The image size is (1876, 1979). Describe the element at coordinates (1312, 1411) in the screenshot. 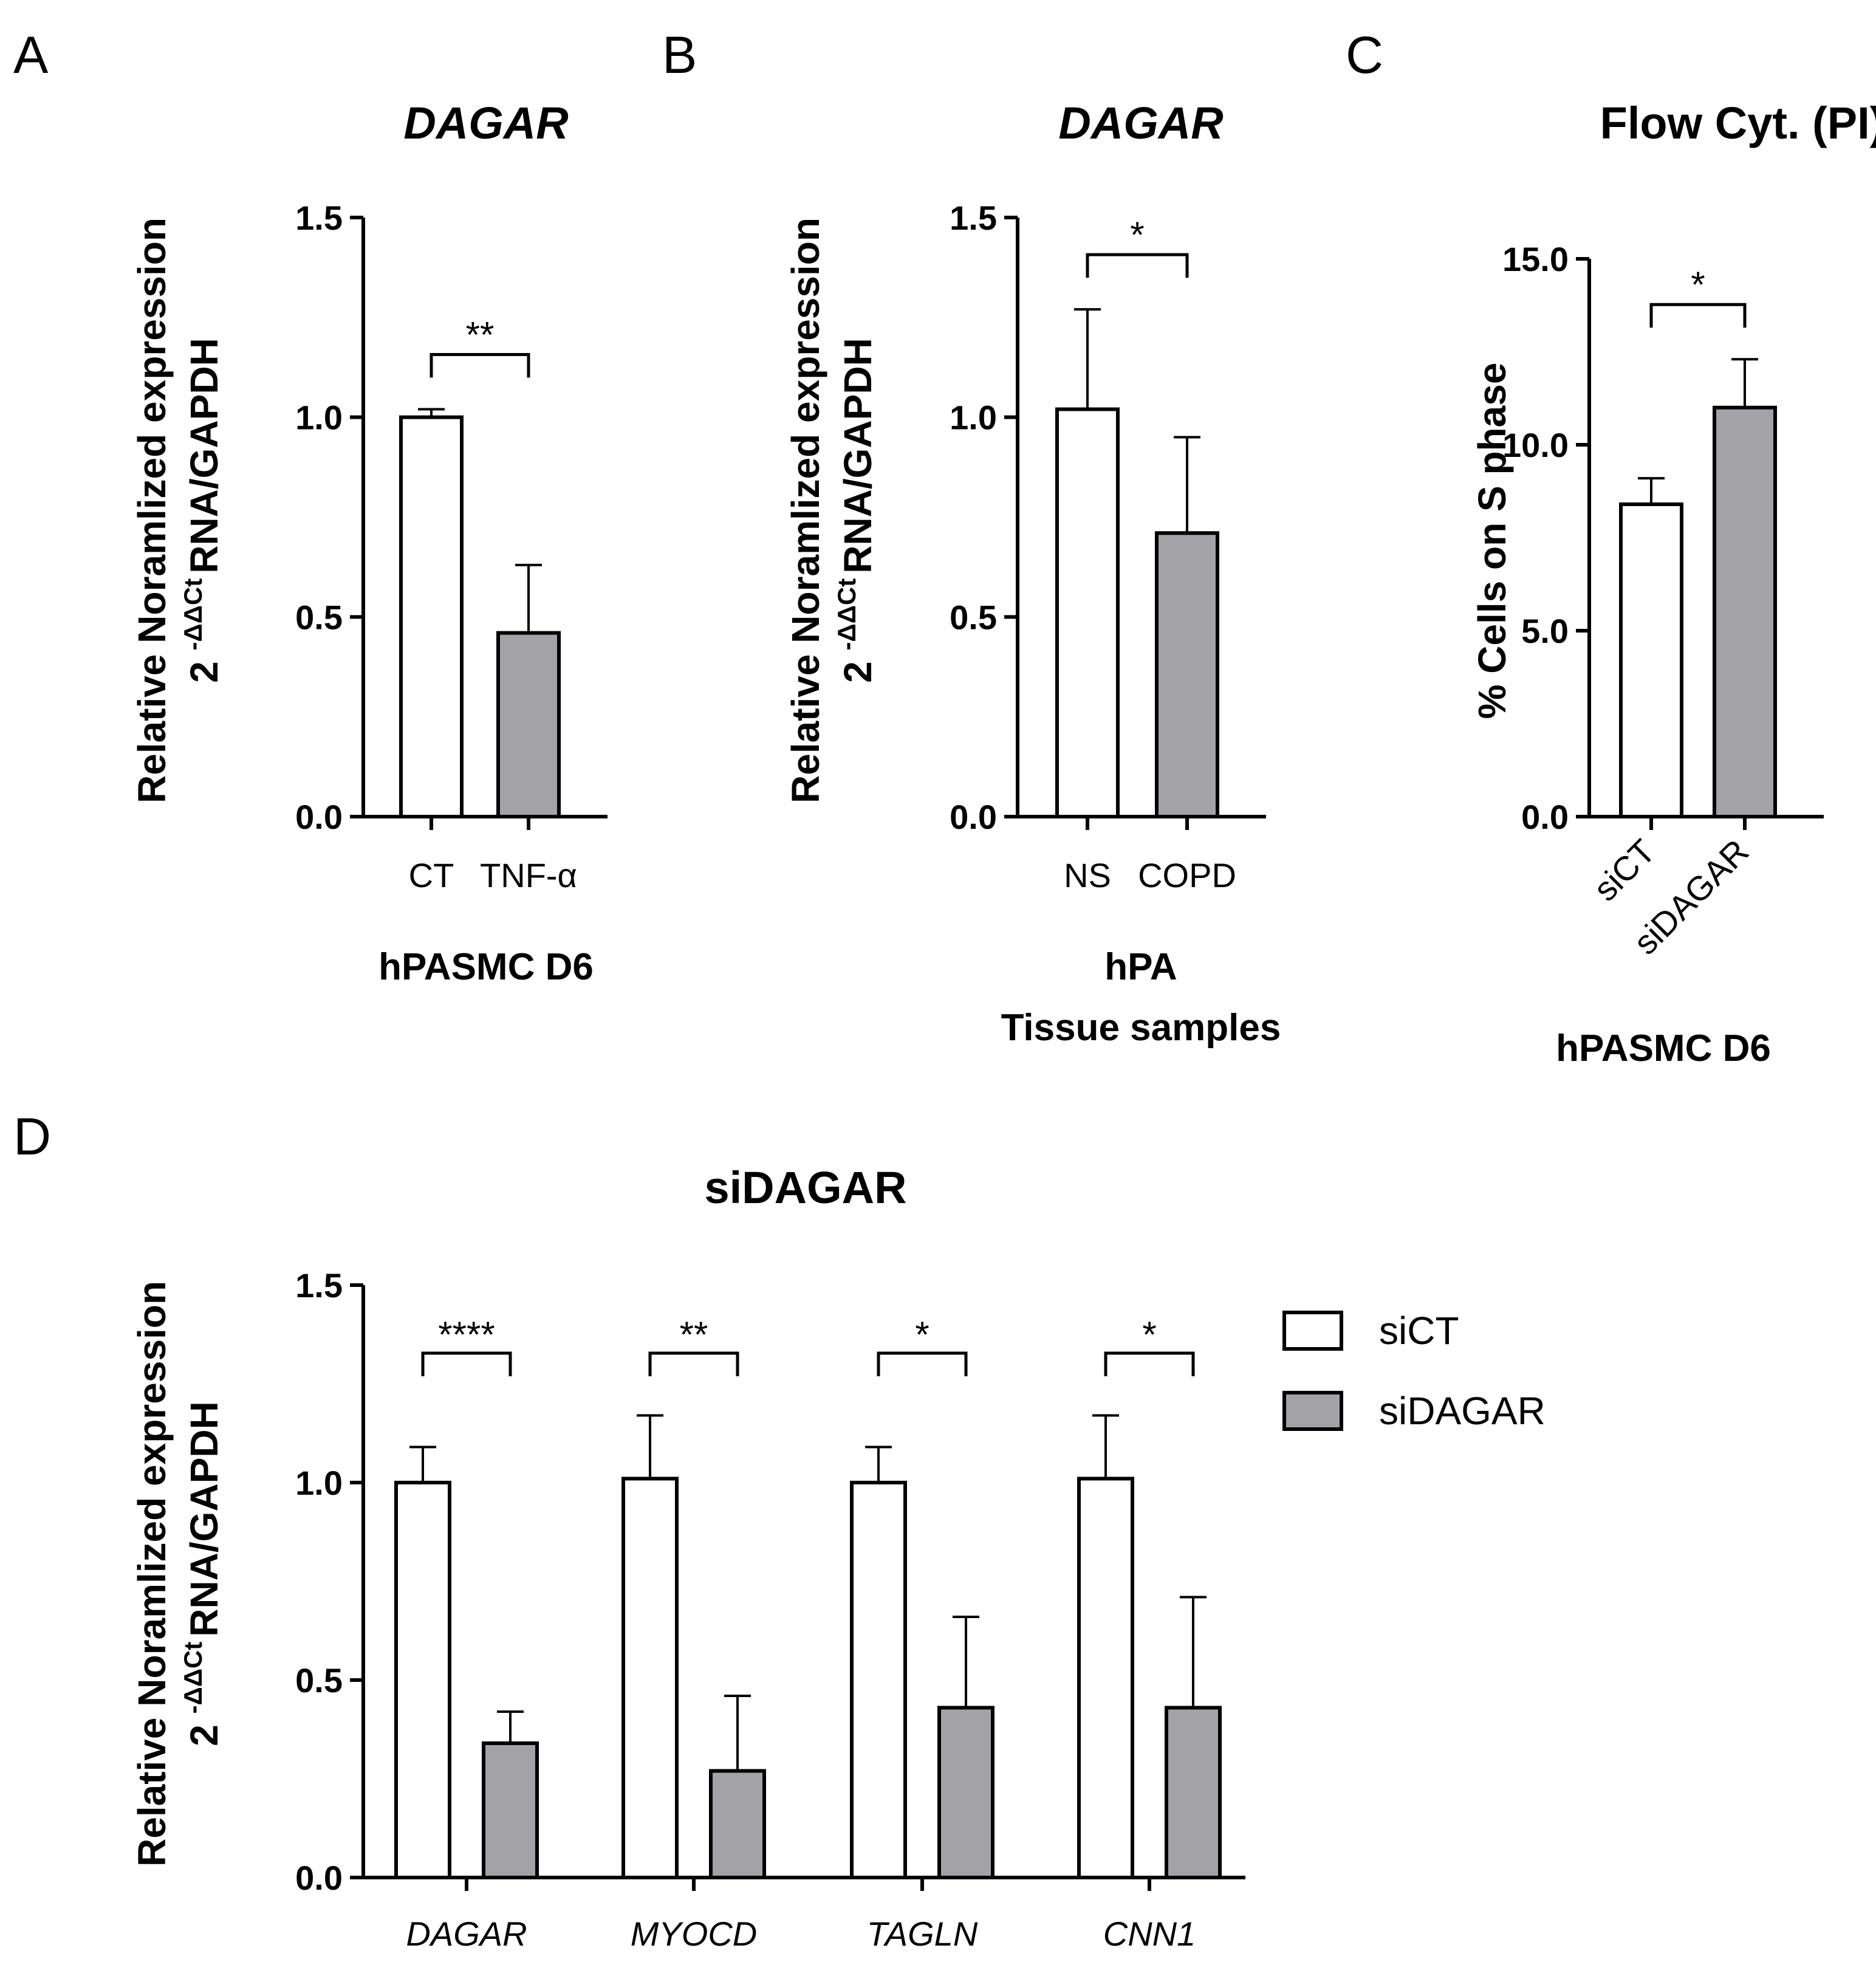

I see `legend-swatch-sidagar` at that location.